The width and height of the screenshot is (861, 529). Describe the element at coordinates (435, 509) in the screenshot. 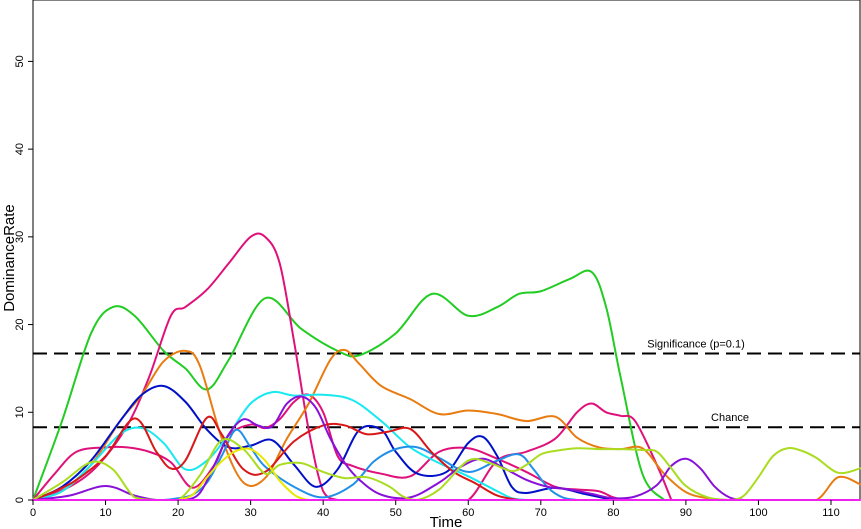

I see `x-axis: 0 10 20 30 40 50 60 70 80 90 100 110` at that location.